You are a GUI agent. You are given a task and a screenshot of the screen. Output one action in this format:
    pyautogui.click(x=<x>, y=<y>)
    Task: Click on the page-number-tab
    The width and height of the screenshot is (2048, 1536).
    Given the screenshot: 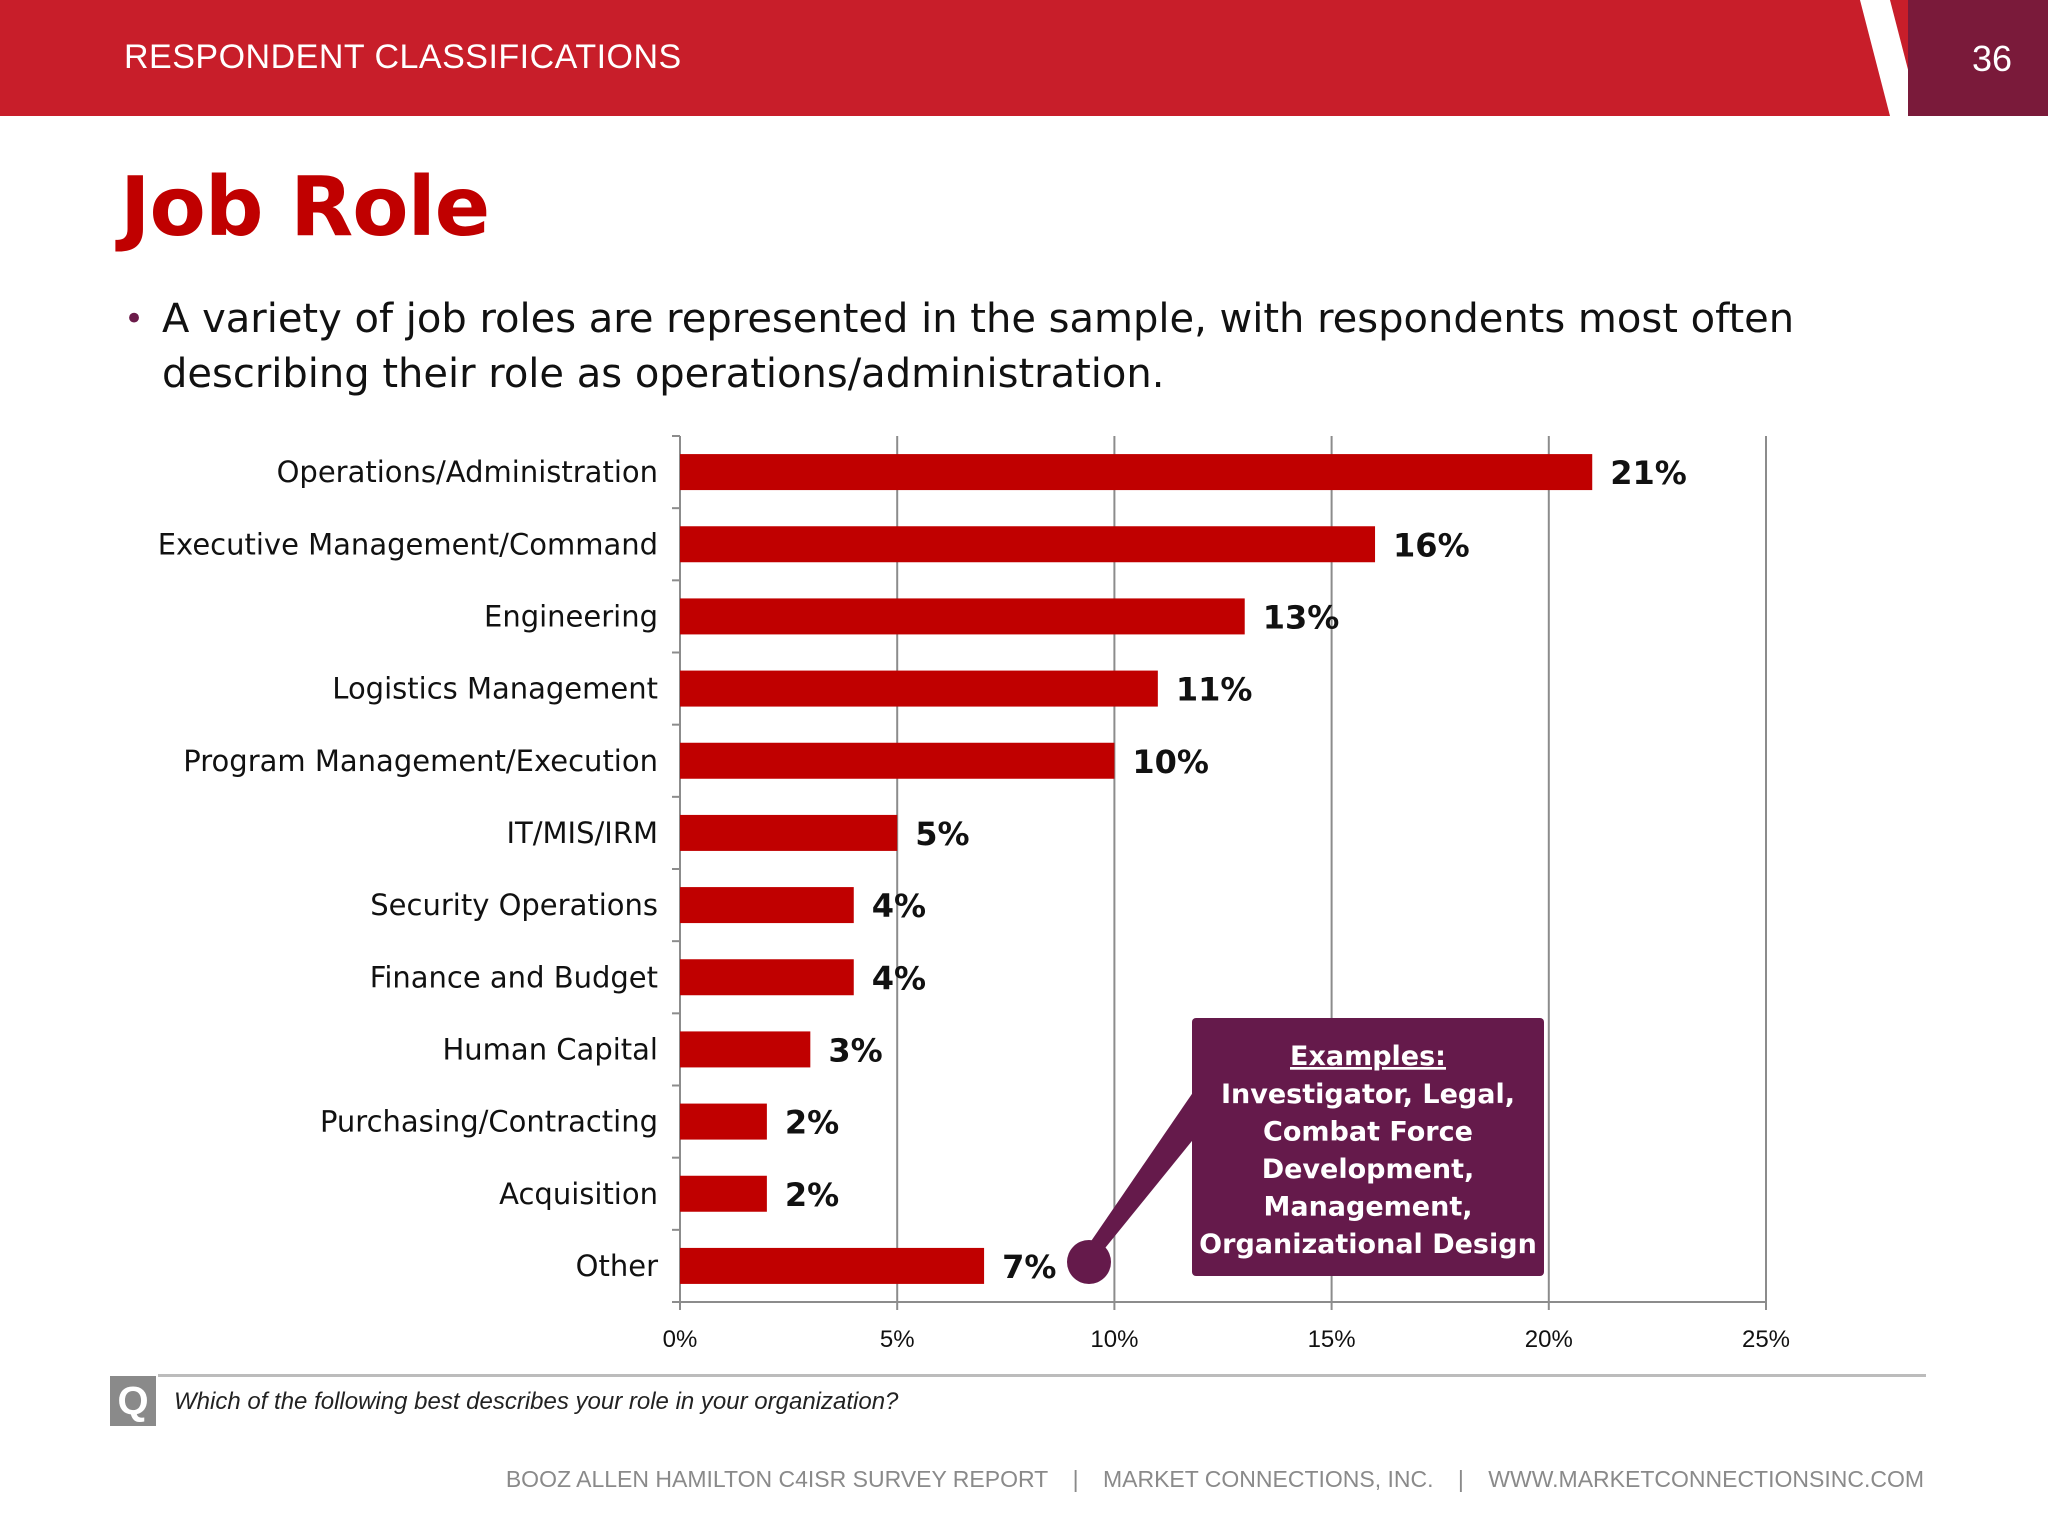 What is the action you would take?
    pyautogui.click(x=1978, y=58)
    